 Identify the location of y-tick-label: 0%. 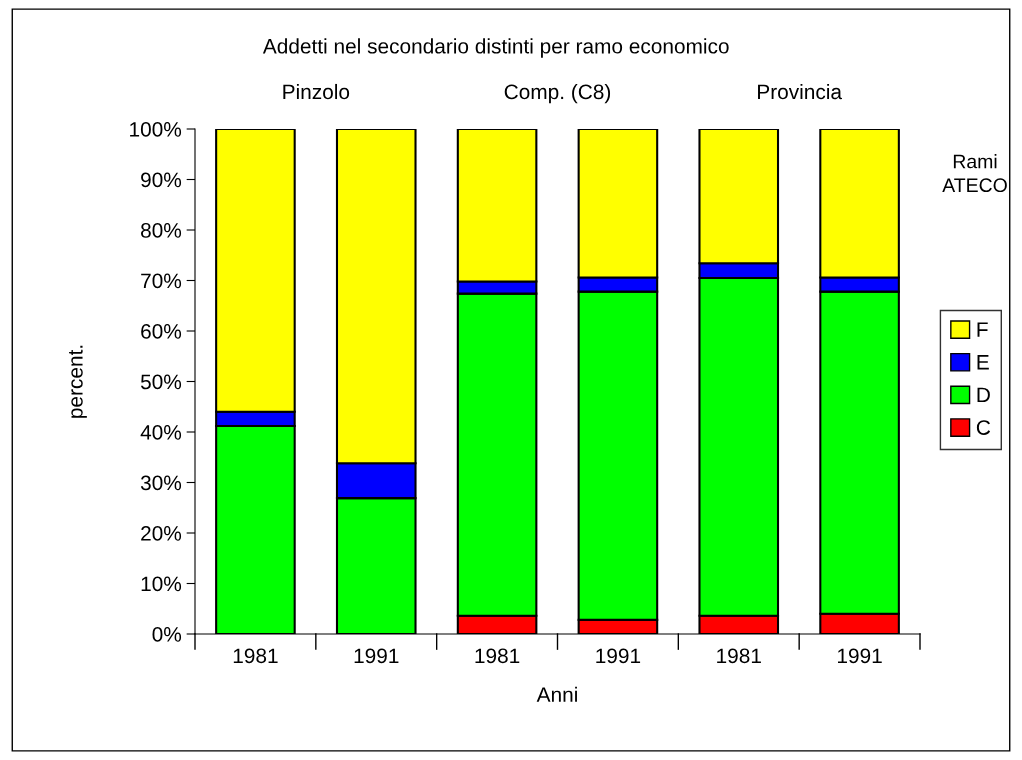
(167, 634).